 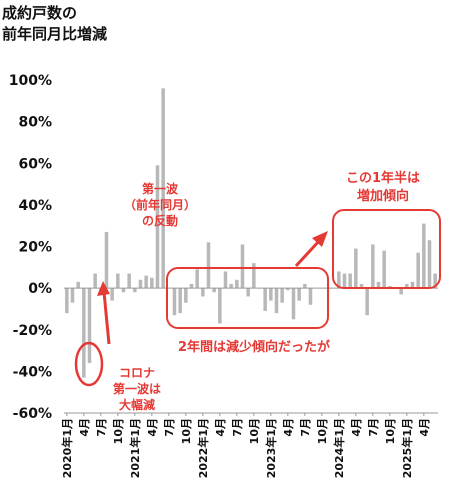 I want to click on x-tick-label: 2025年1月, so click(x=407, y=448).